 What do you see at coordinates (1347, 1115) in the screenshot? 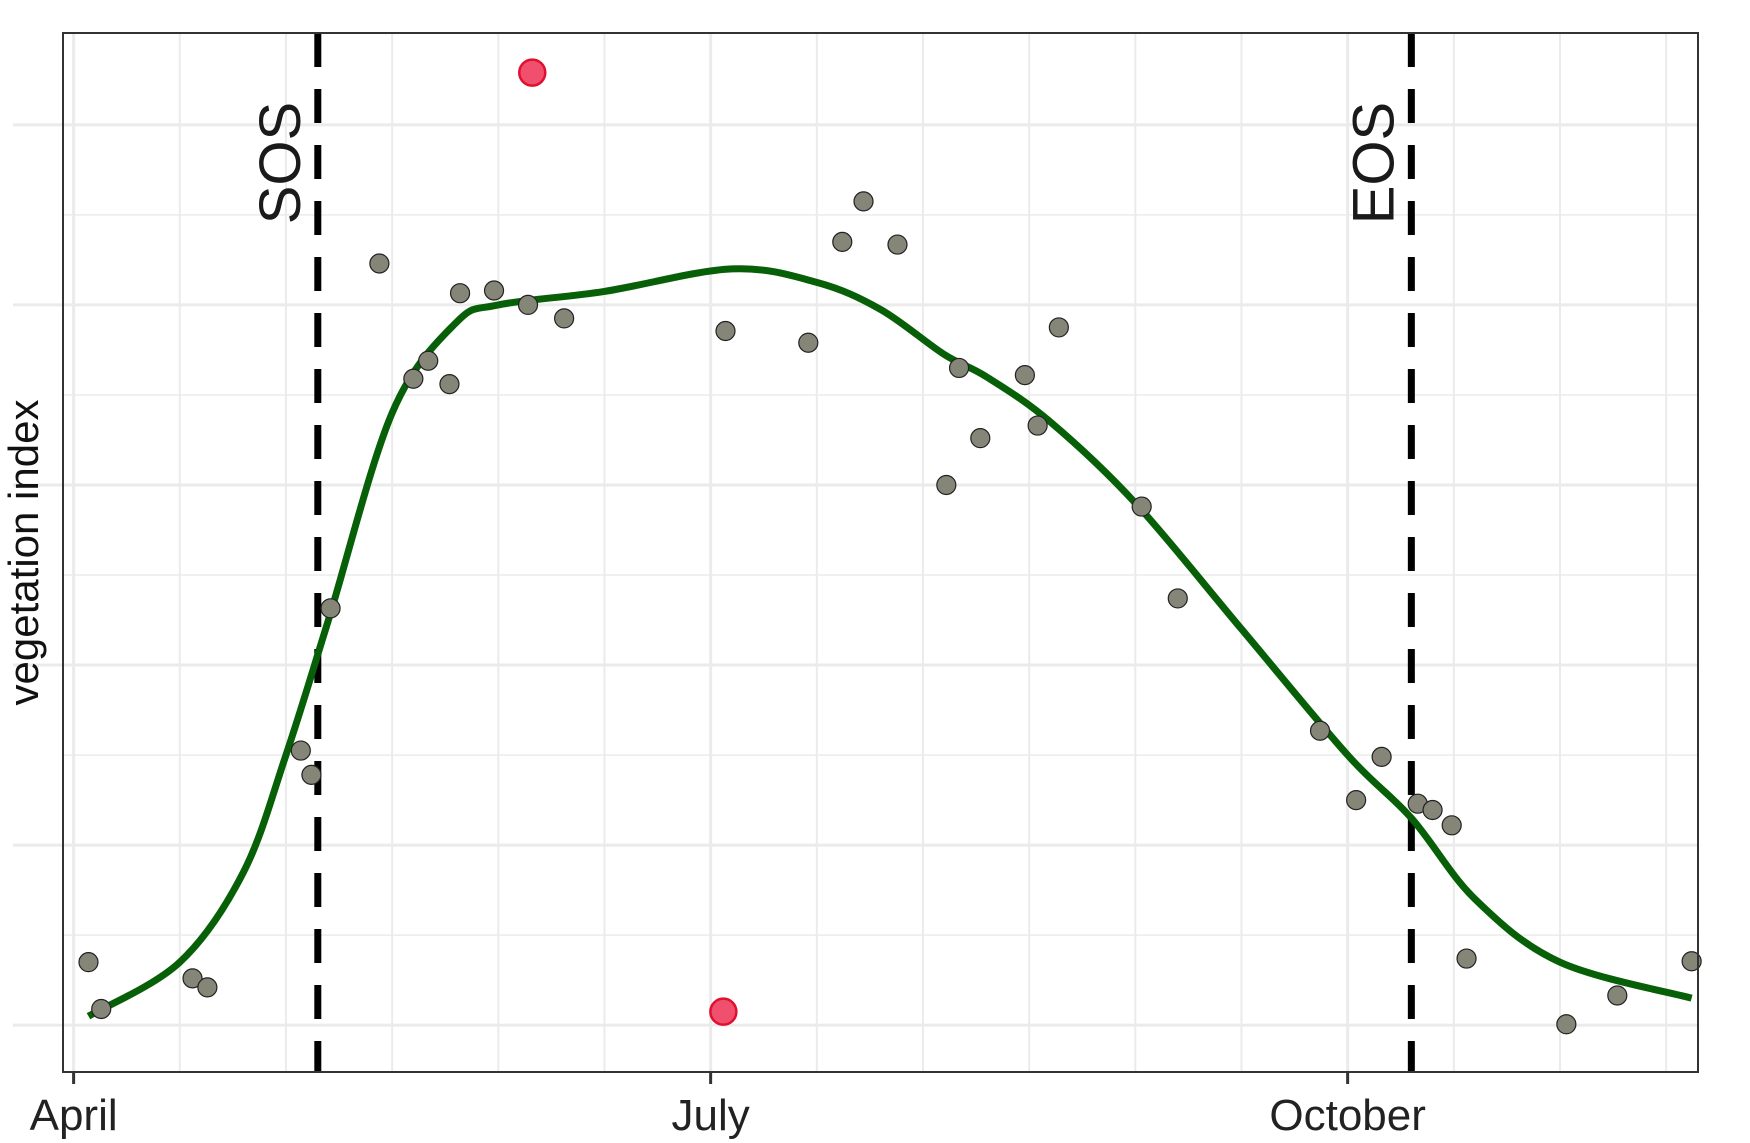
I see `x-tick-label: October` at bounding box center [1347, 1115].